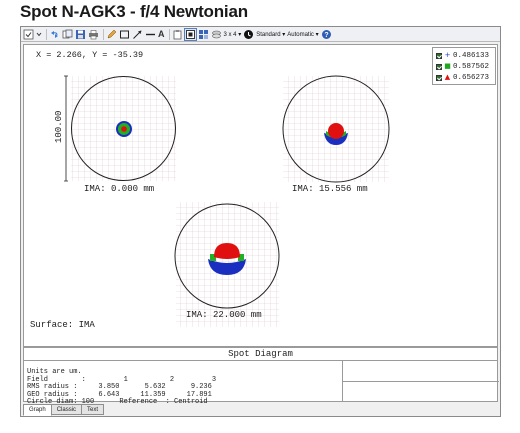 The height and width of the screenshot is (433, 520). Describe the element at coordinates (111, 34) in the screenshot. I see `pencil-icon` at that location.